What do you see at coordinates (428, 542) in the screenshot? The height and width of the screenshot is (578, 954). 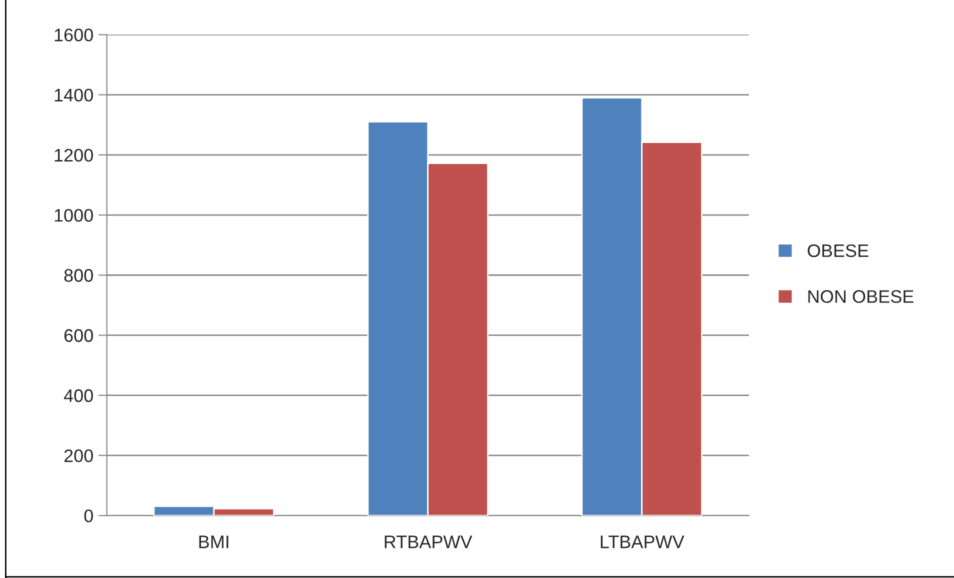 I see `x-tick-label: RTBAPWV` at bounding box center [428, 542].